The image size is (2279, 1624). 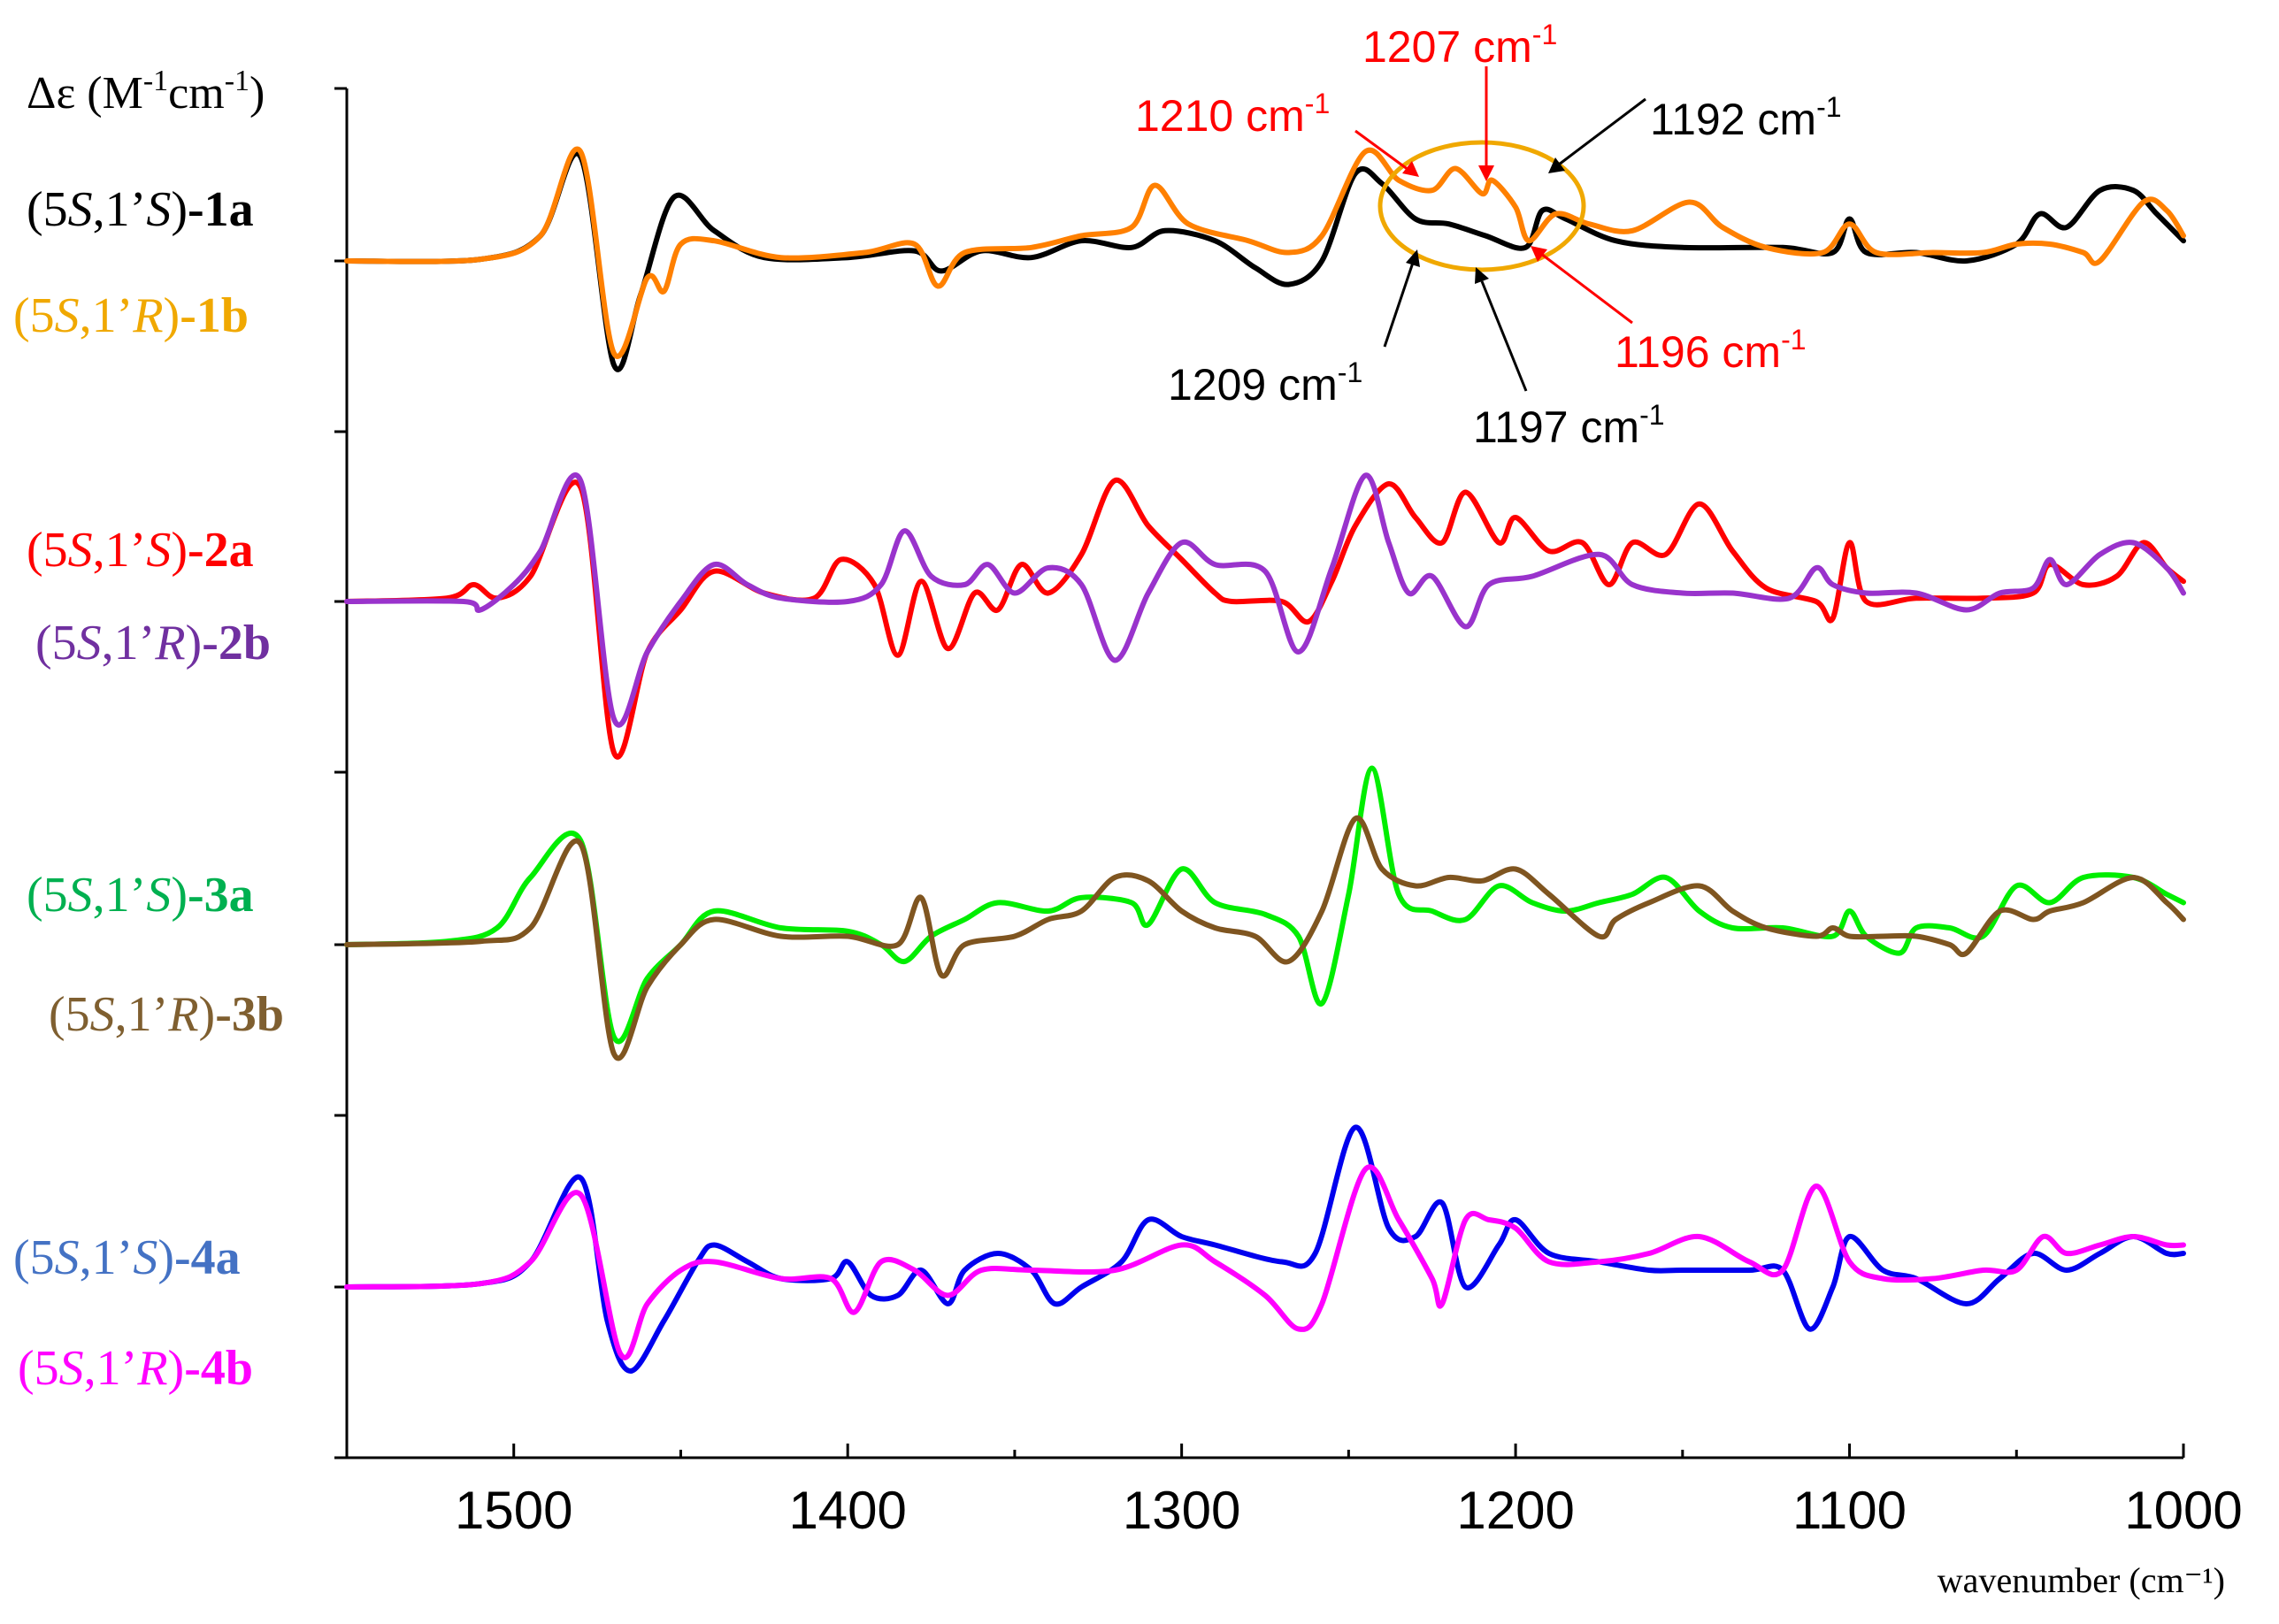 I want to click on x-axis-title: wavenumber (cm⁻¹), so click(x=2081, y=1580).